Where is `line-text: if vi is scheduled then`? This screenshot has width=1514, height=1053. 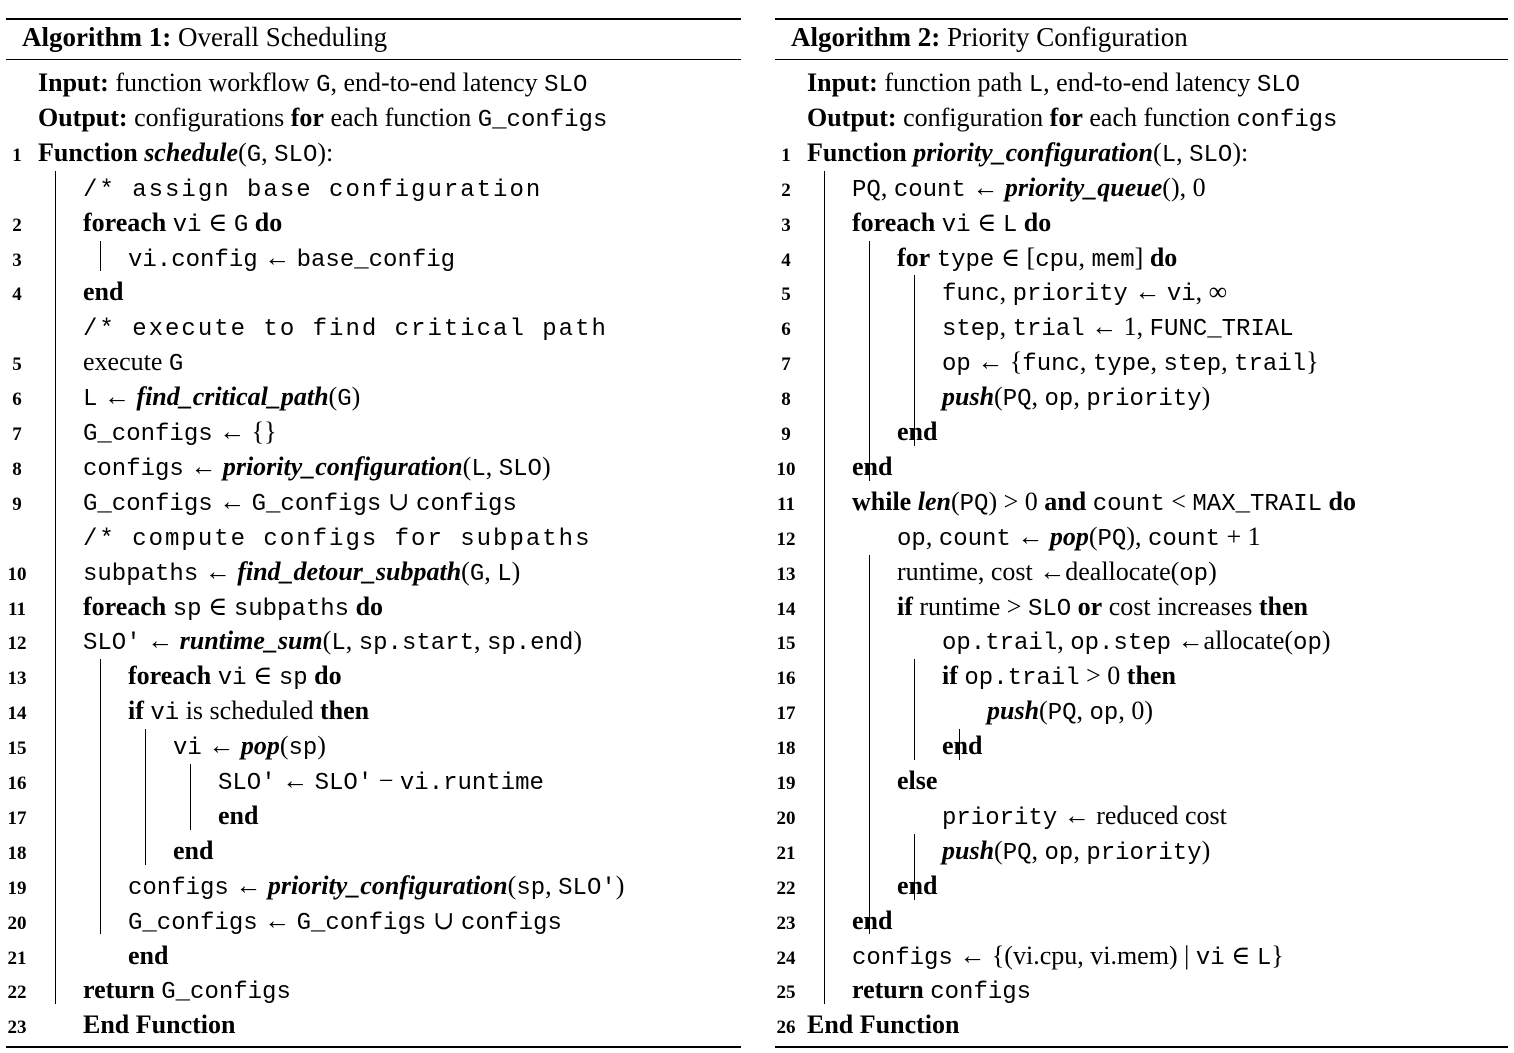 line-text: if vi is scheduled then is located at coordinates (249, 712).